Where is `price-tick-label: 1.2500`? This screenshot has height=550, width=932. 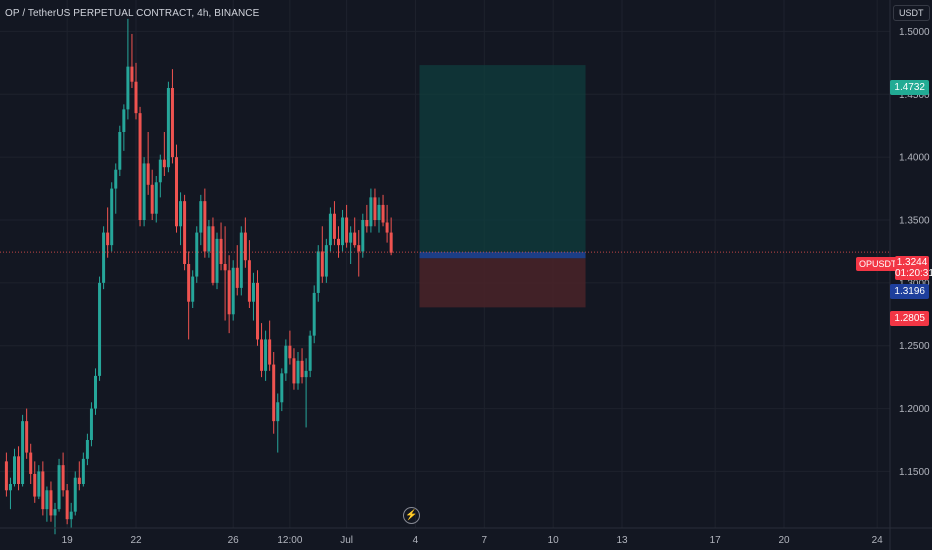
price-tick-label: 1.2500 is located at coordinates (914, 346).